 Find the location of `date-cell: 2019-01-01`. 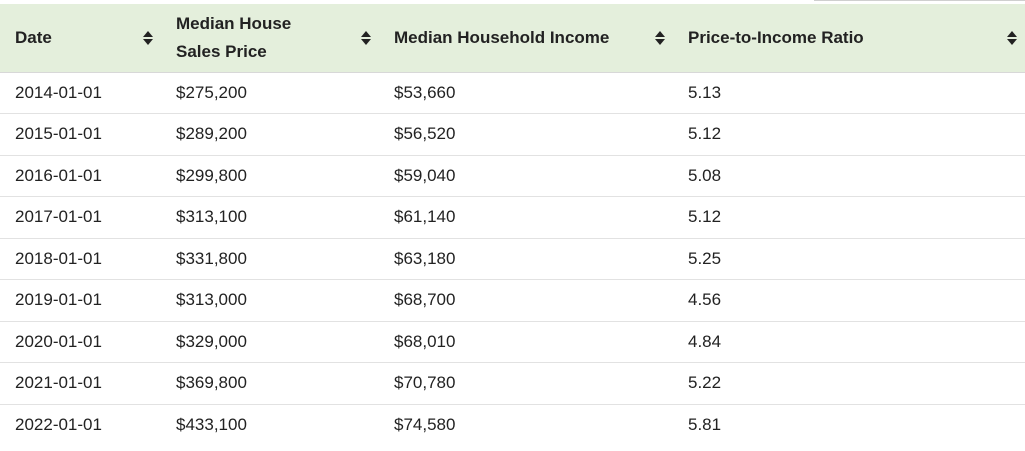

date-cell: 2019-01-01 is located at coordinates (80, 300).